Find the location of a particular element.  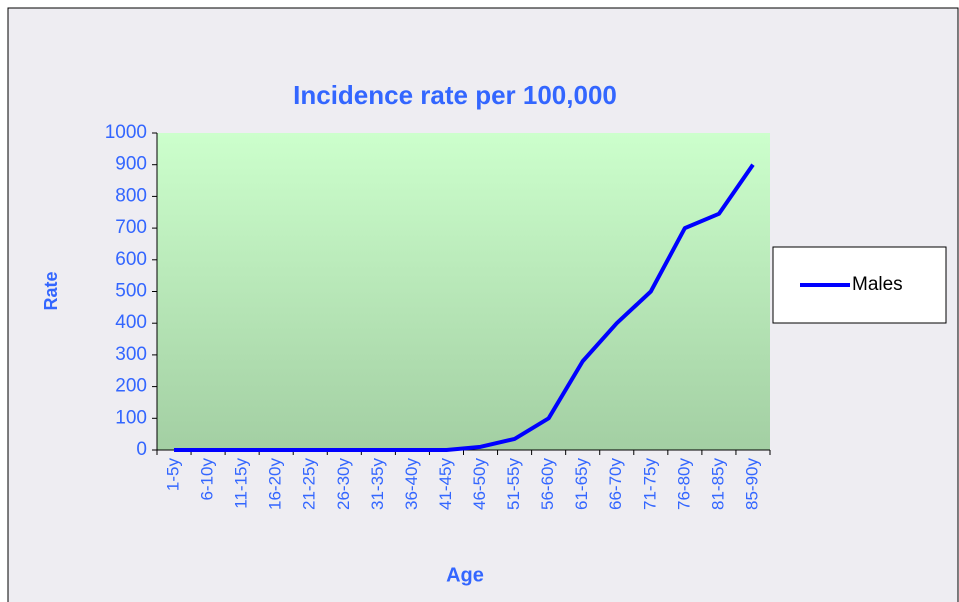

x-tick-label: 11-15y is located at coordinates (241, 483).